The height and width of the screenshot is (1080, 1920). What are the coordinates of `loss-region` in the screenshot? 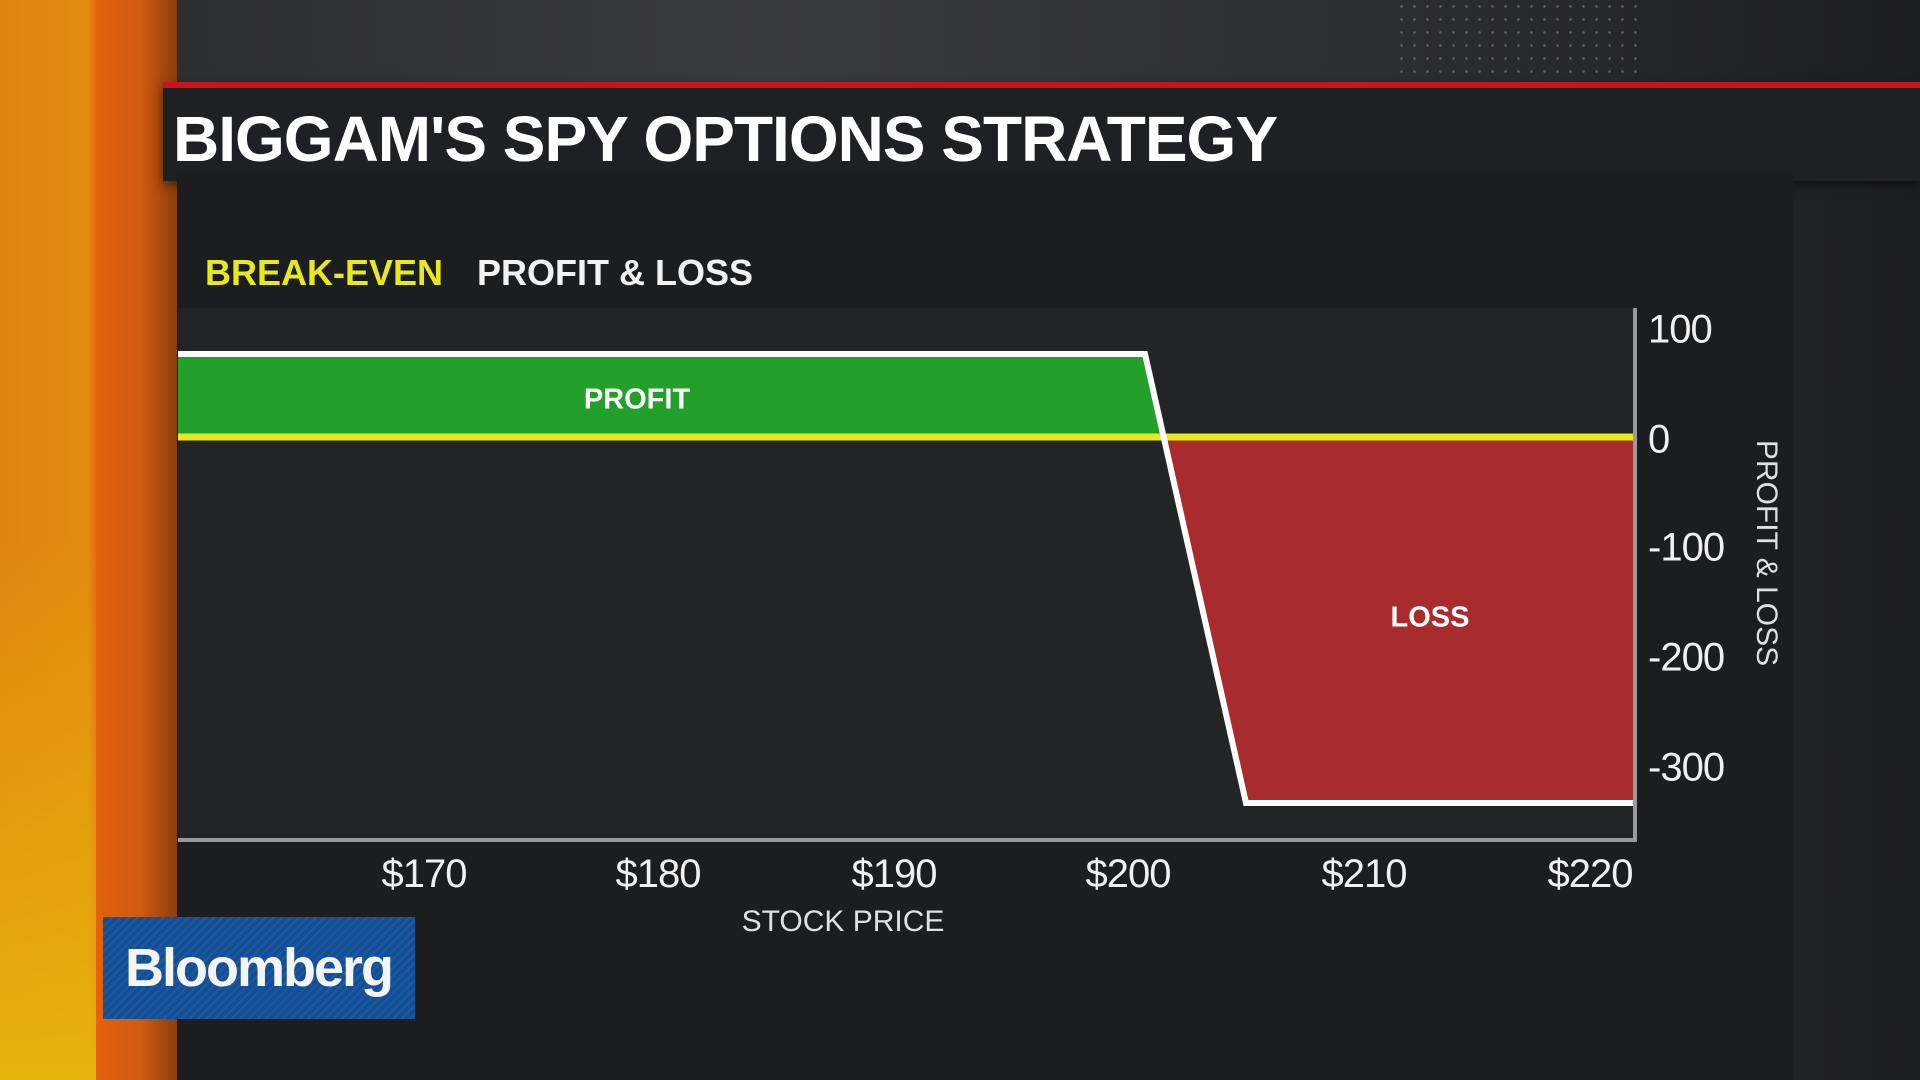 It's located at (1399, 620).